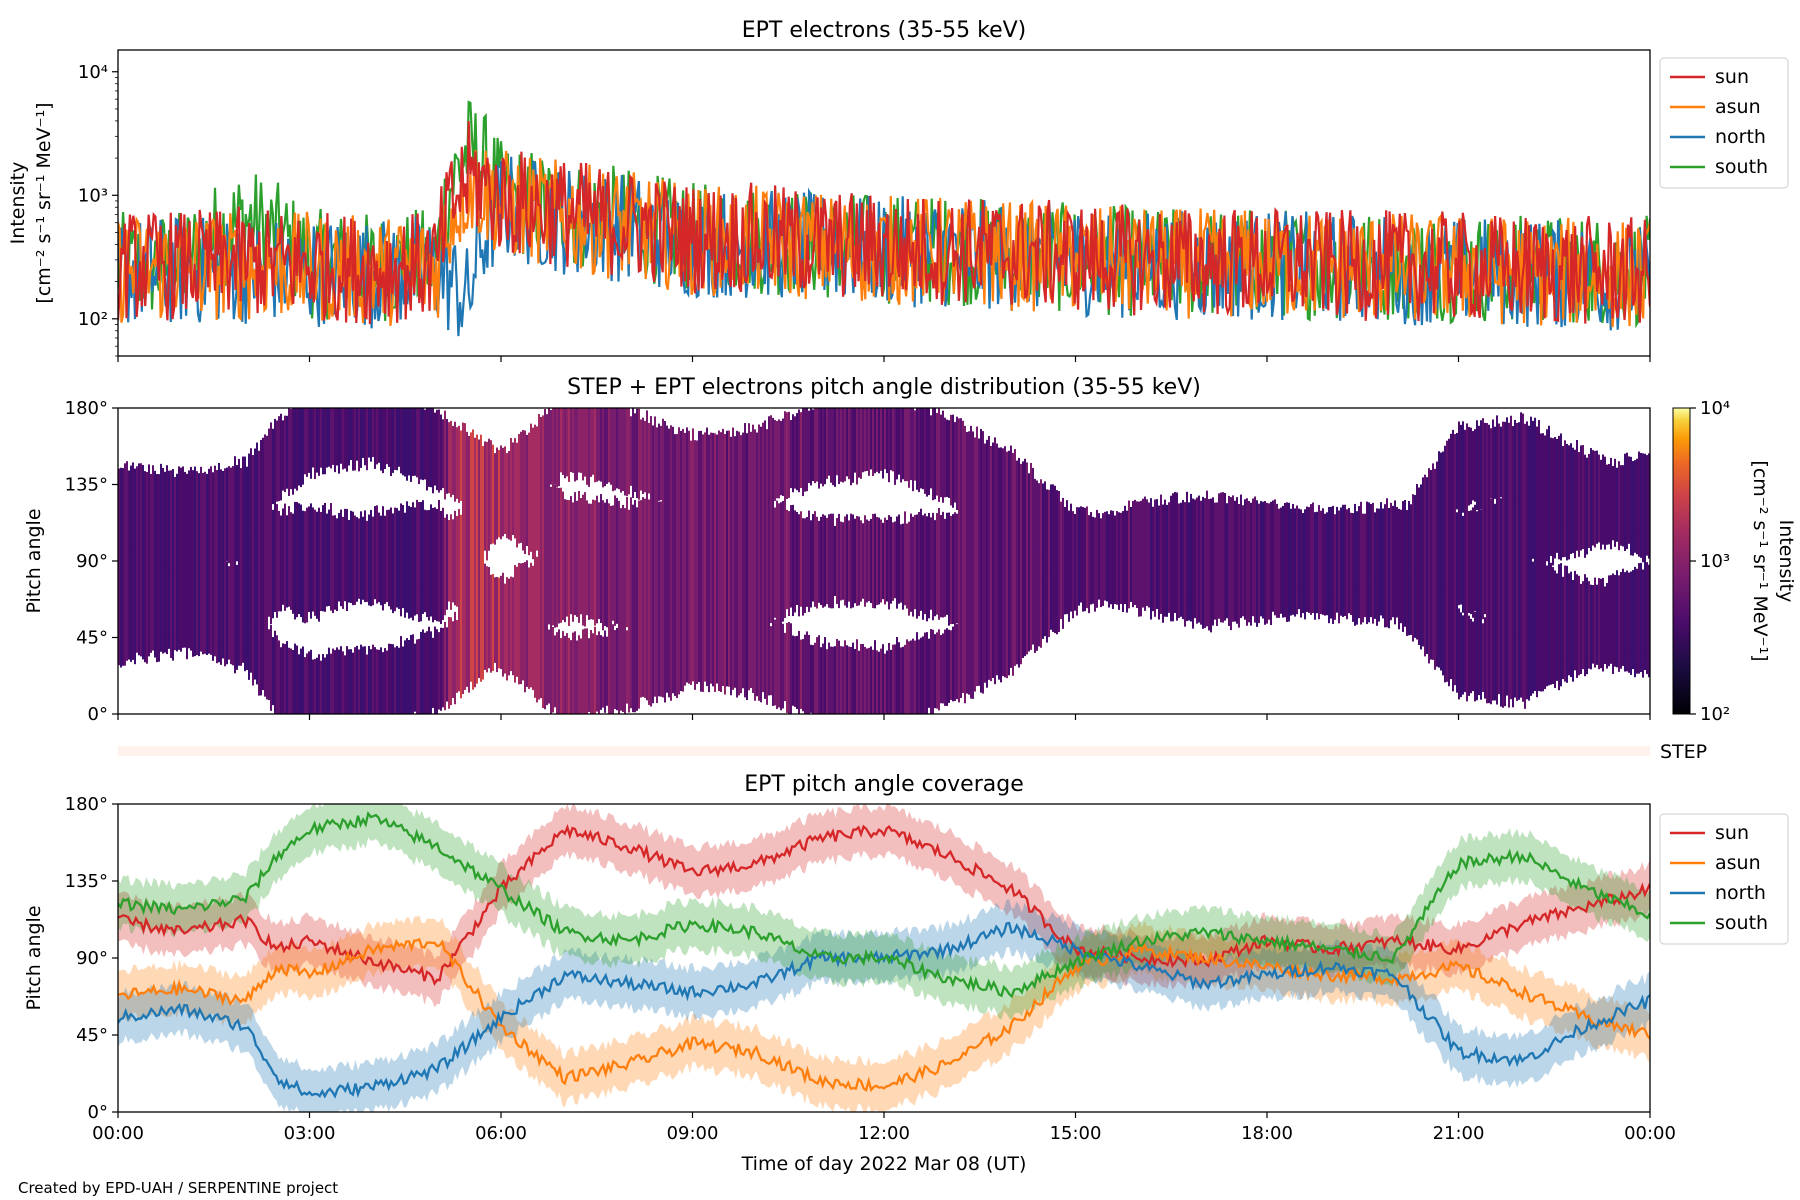 The image size is (1800, 1200). Describe the element at coordinates (884, 904) in the screenshot. I see `coverage-line-south` at that location.